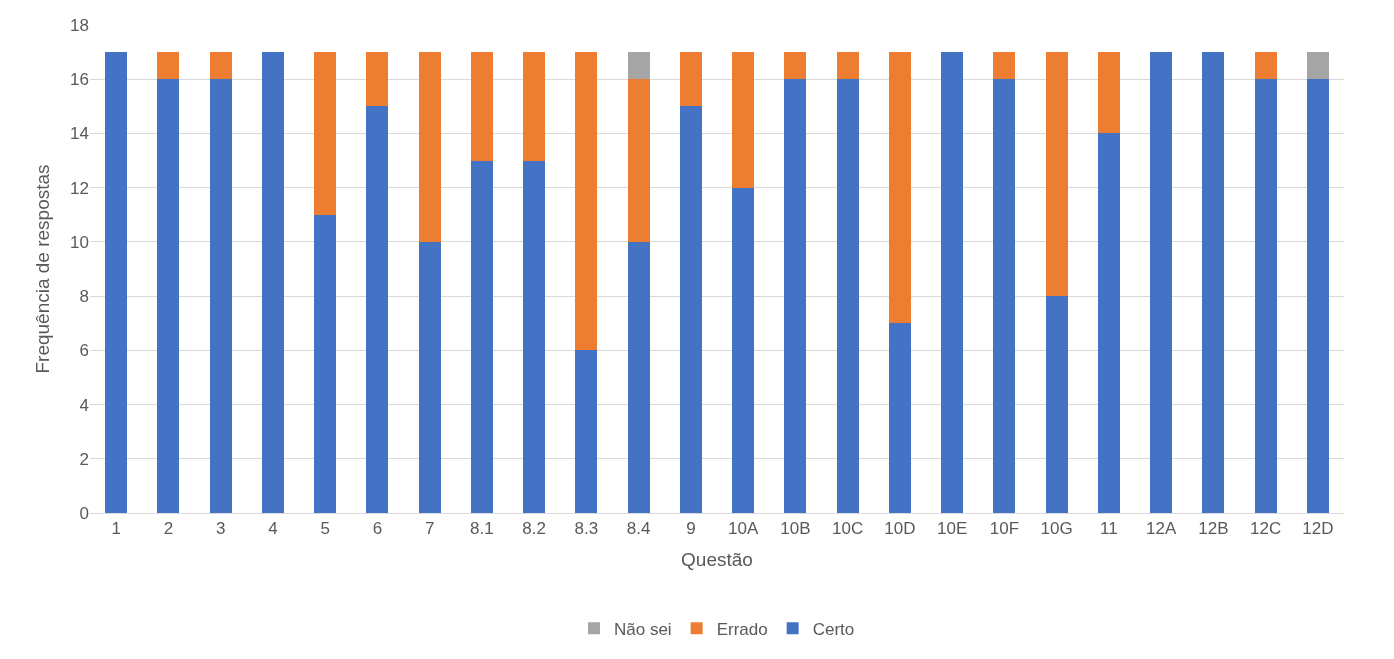 The image size is (1394, 659). What do you see at coordinates (84, 297) in the screenshot?
I see `y-tick-label: 8` at bounding box center [84, 297].